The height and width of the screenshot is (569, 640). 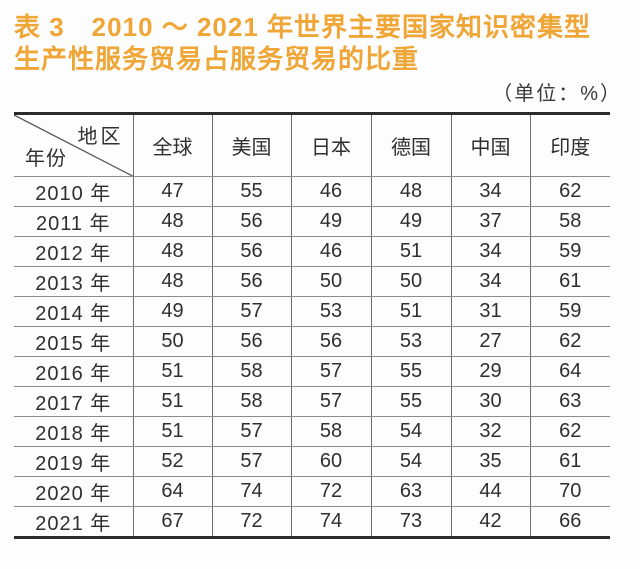 I want to click on unit-label: （单位：%）, so click(x=557, y=94).